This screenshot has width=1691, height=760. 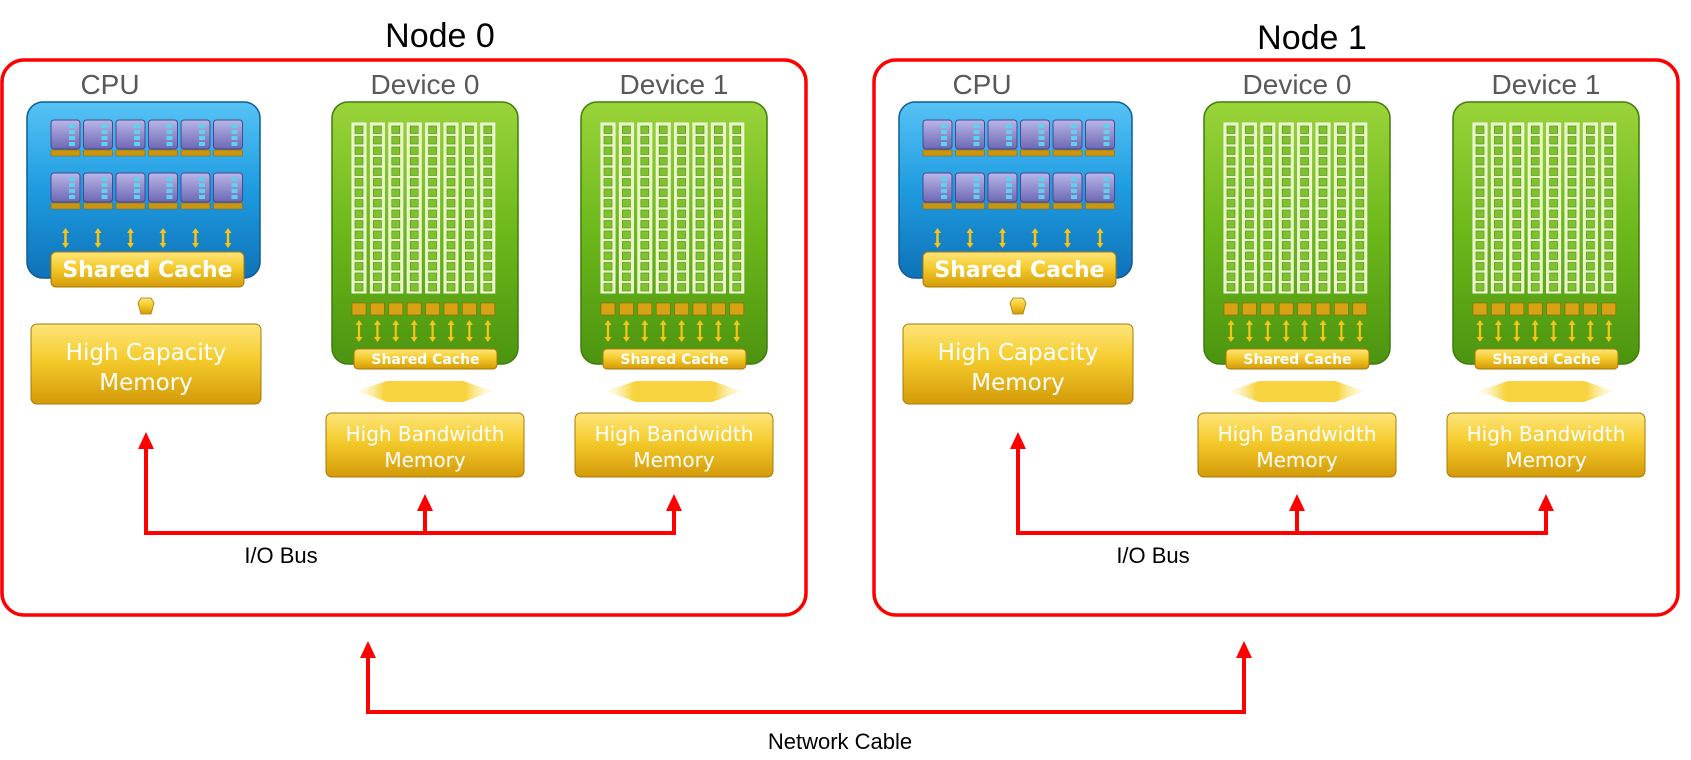 What do you see at coordinates (1016, 237) in the screenshot?
I see `cpu-unit: CPU Shared Cache High Capacity Memory` at bounding box center [1016, 237].